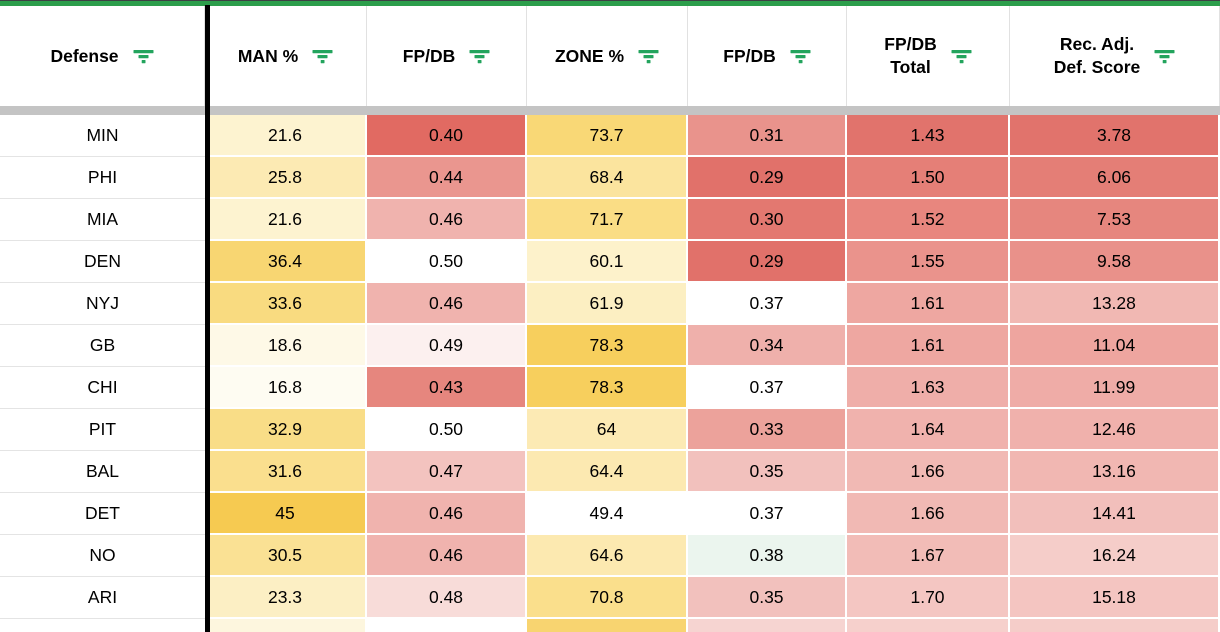  What do you see at coordinates (102, 556) in the screenshot?
I see `cell-team: NO` at bounding box center [102, 556].